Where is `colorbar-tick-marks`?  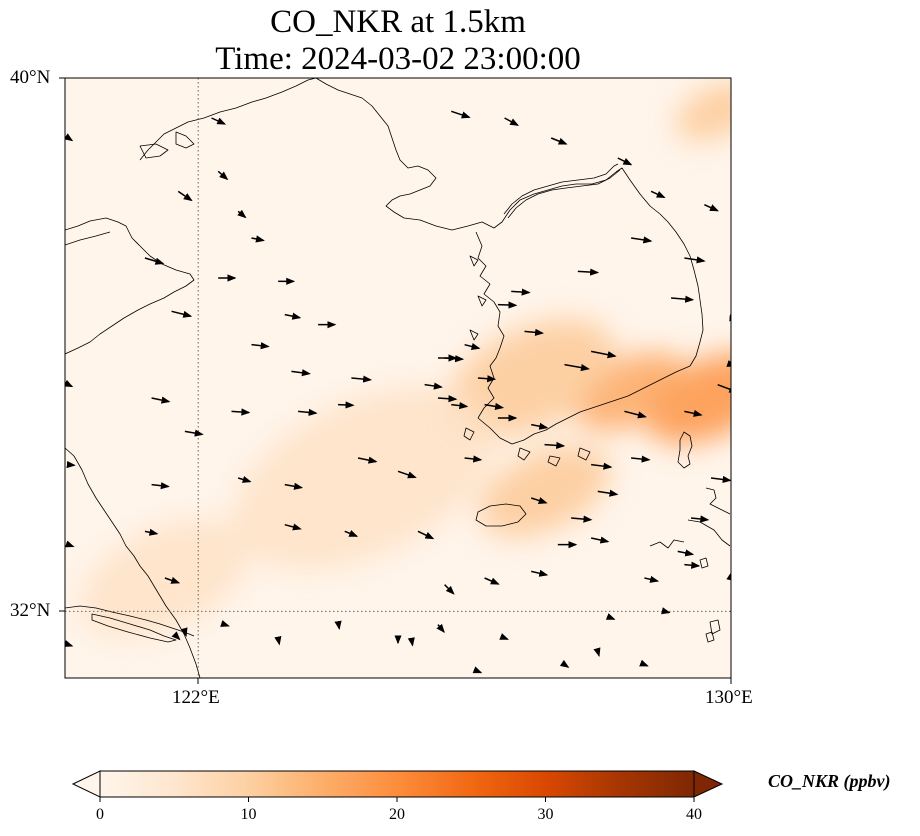
colorbar-tick-marks is located at coordinates (397, 799).